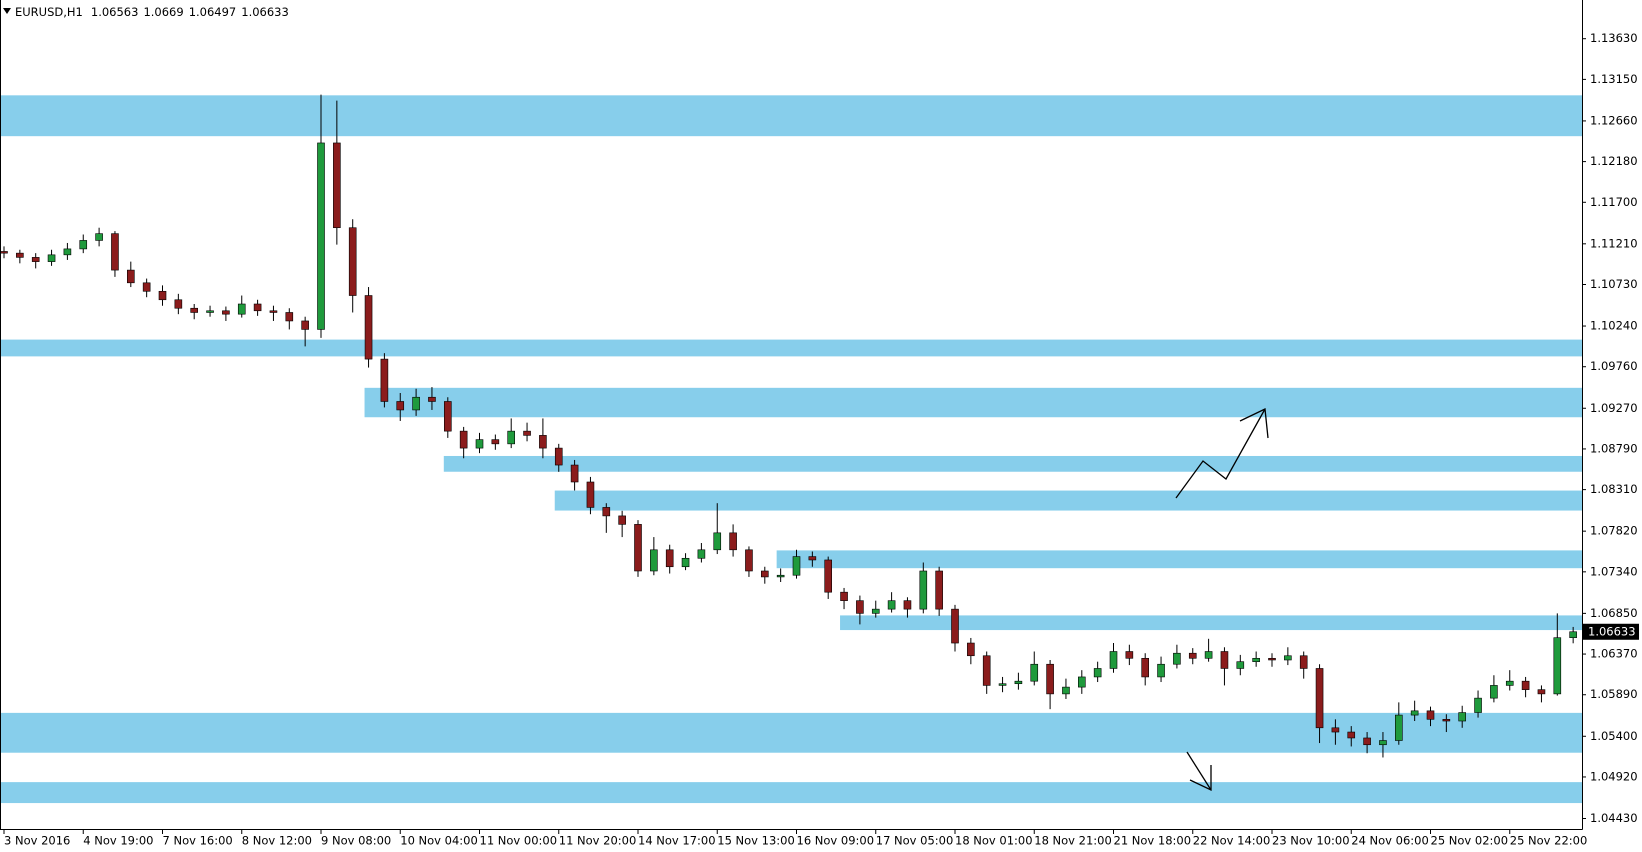  Describe the element at coordinates (37, 841) in the screenshot. I see `x-tick-label: 3 Nov 2016` at that location.